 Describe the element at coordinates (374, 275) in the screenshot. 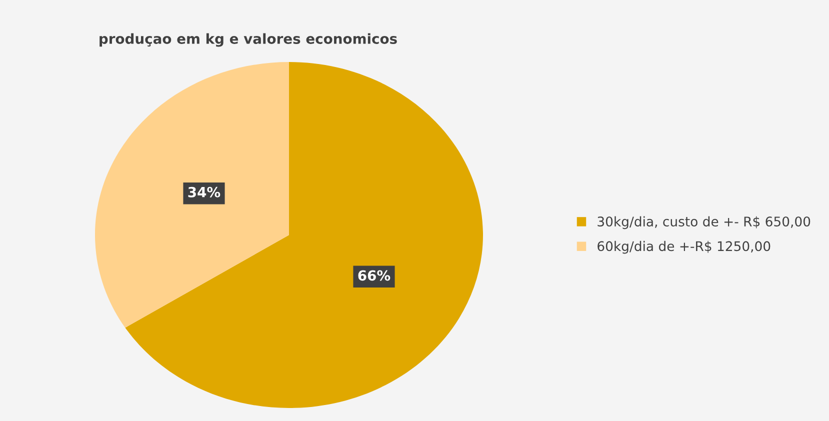

I see `data-label: 66%` at that location.